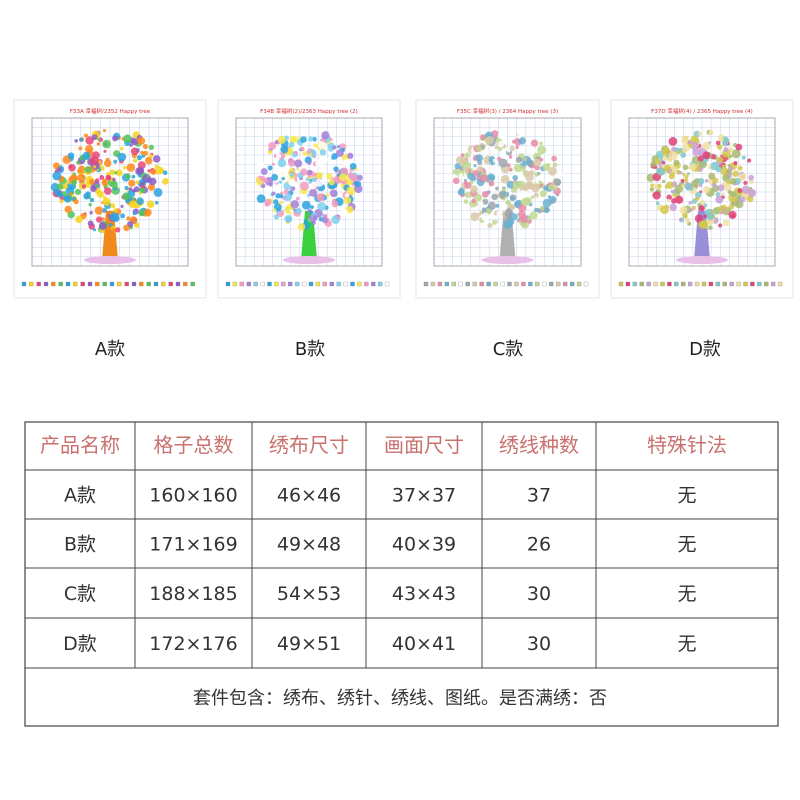 This screenshot has height=800, width=800. Describe the element at coordinates (686, 644) in the screenshot. I see `table-cell: 无` at that location.